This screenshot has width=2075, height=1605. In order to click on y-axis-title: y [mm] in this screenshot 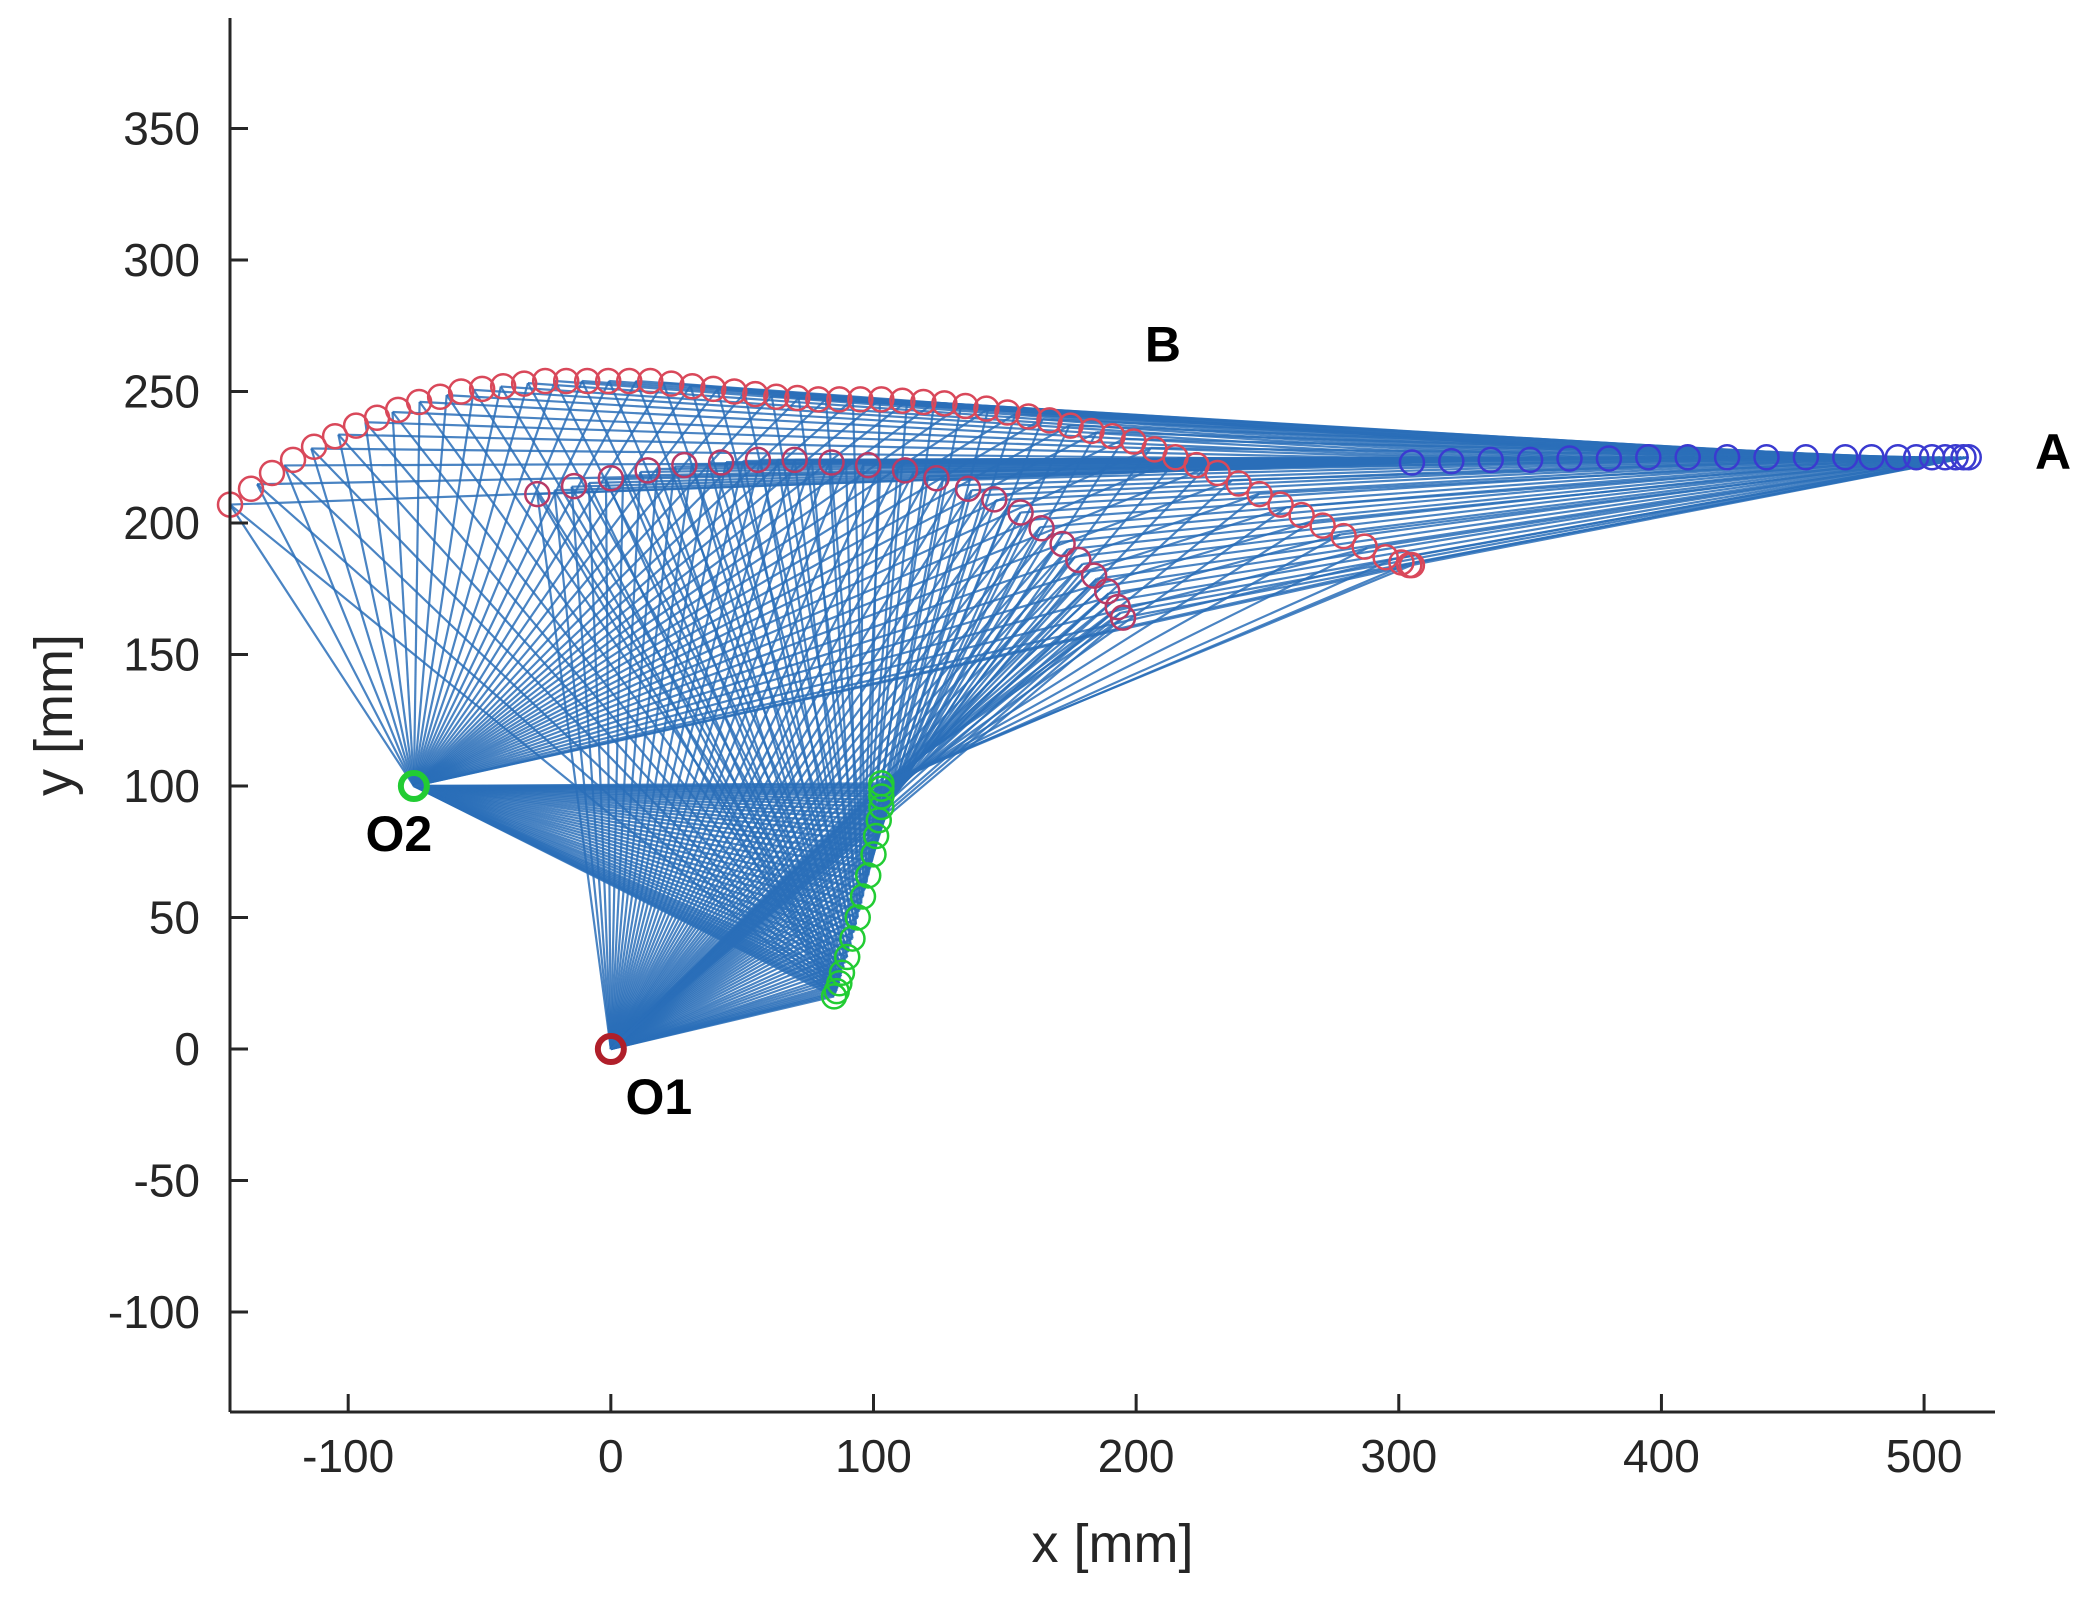, I will do `click(54, 715)`.